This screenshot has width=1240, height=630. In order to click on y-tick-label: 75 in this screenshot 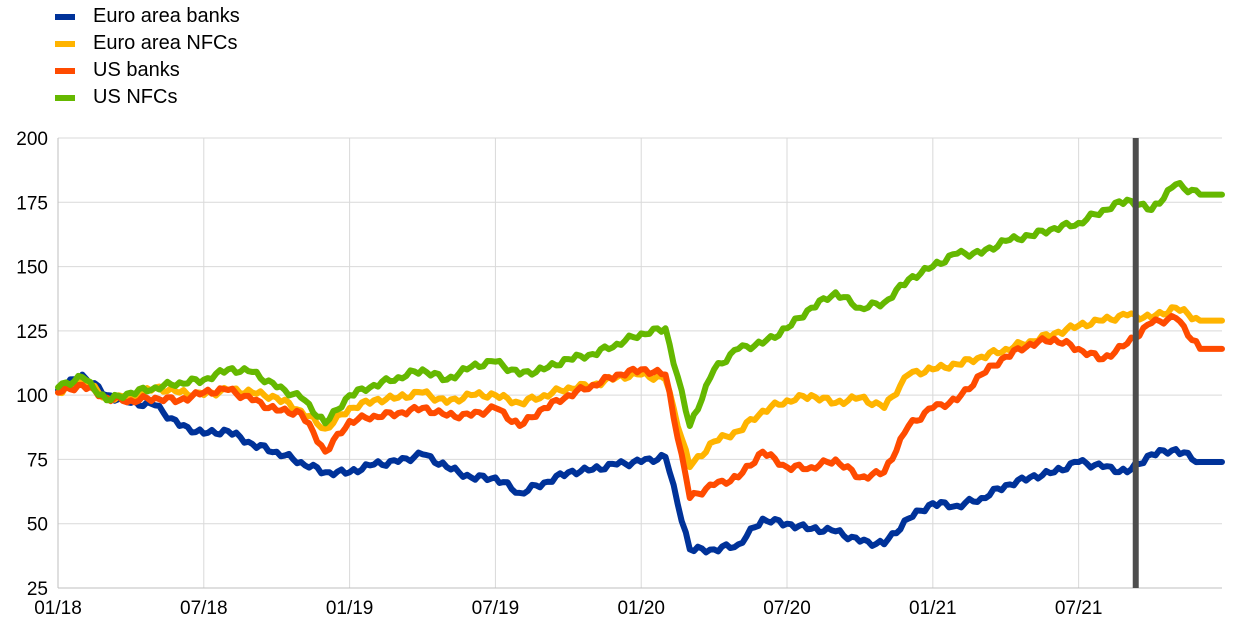, I will do `click(37, 460)`.